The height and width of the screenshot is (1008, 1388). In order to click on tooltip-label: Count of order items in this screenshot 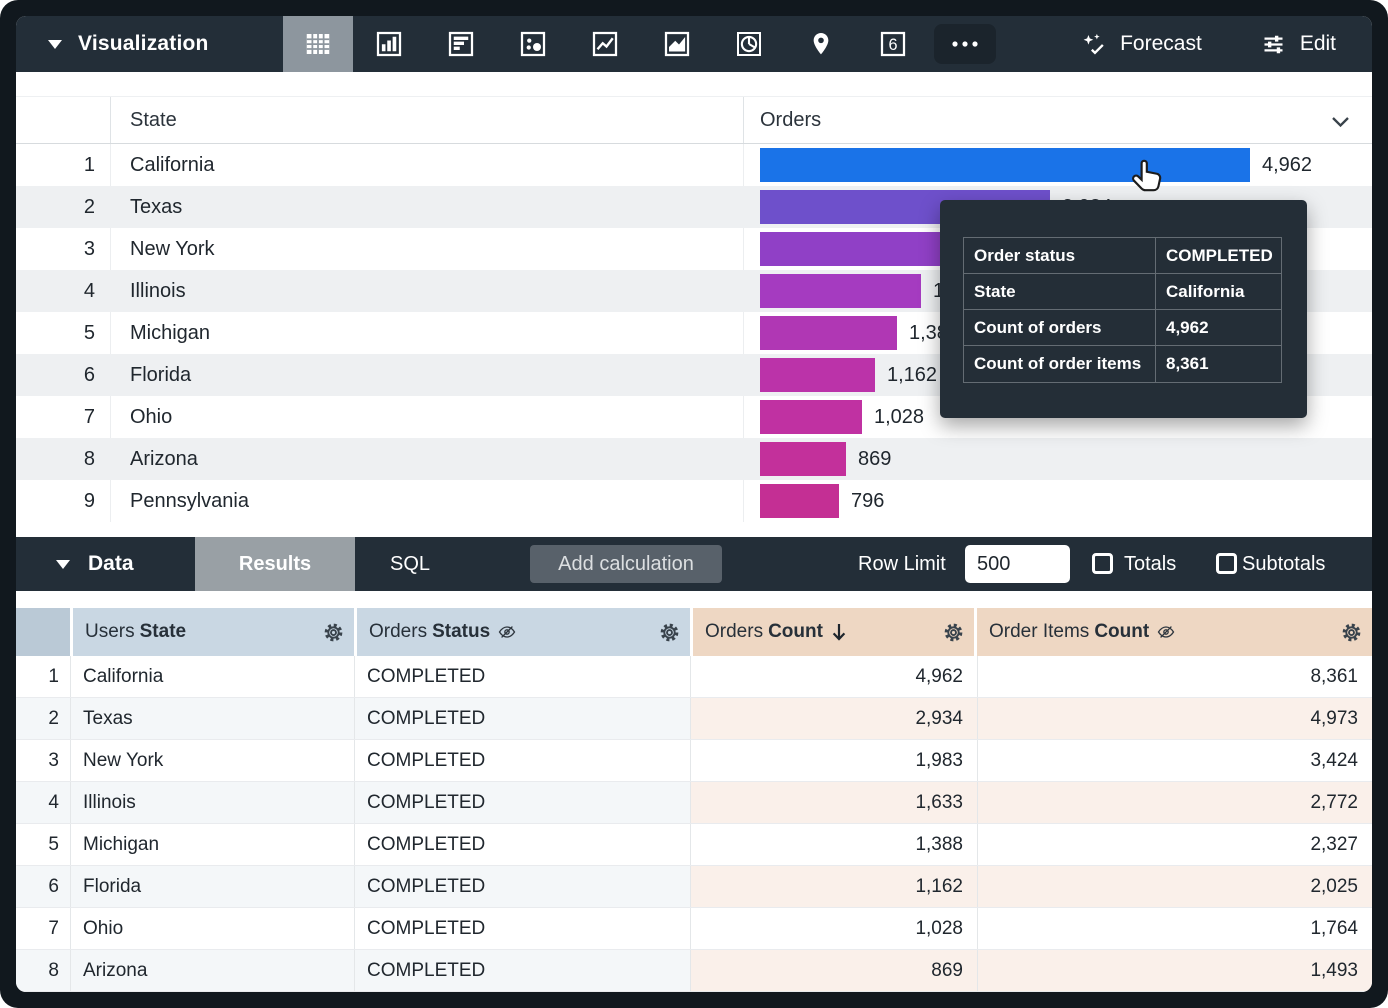, I will do `click(1060, 364)`.